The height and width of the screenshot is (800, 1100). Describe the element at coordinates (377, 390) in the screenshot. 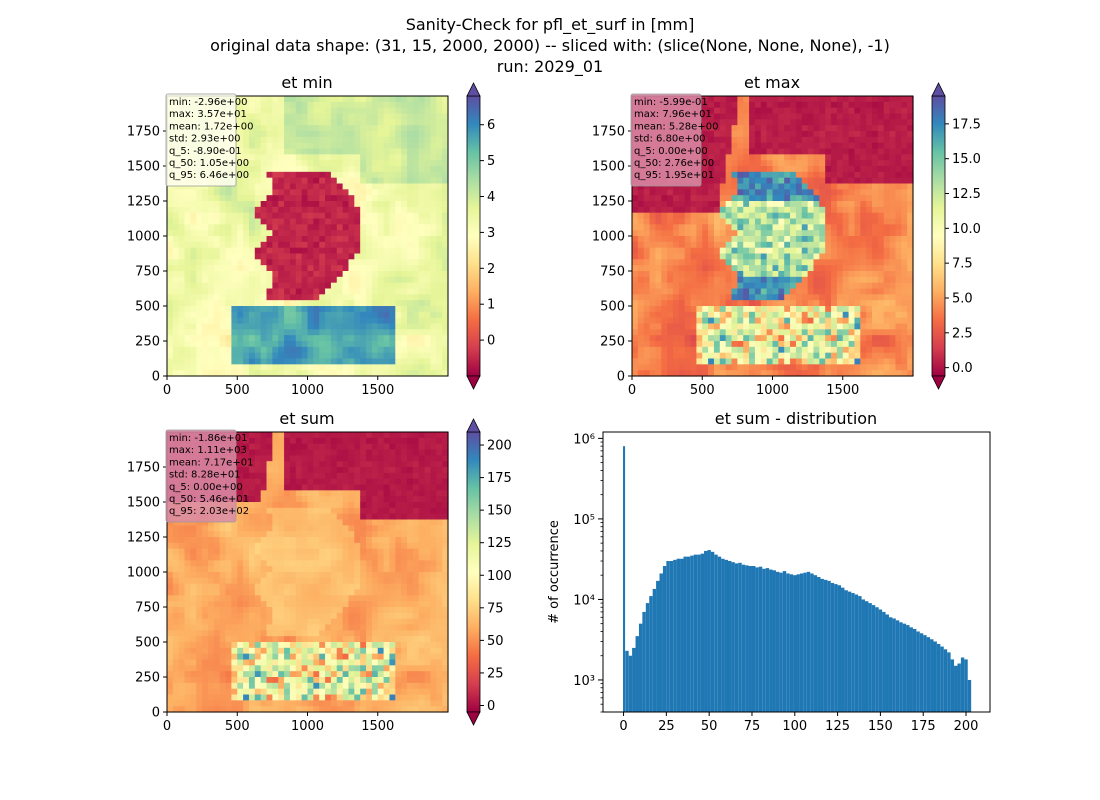

I see `x-tick-label: 1500` at that location.